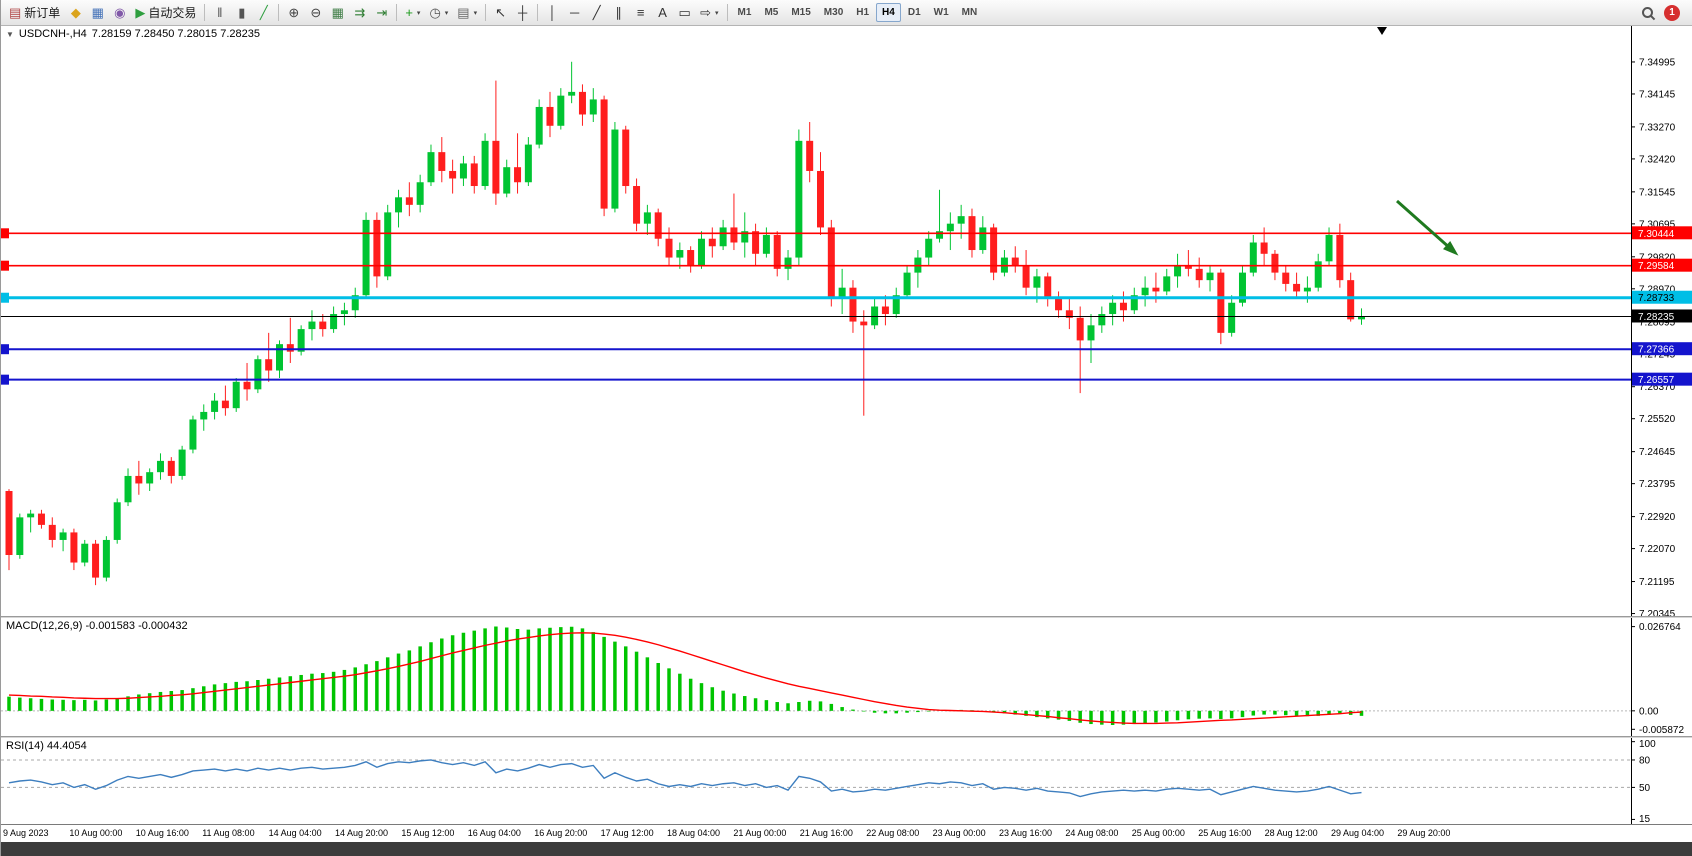  Describe the element at coordinates (833, 12) in the screenshot. I see `timeframe-m30-button: M30` at that location.